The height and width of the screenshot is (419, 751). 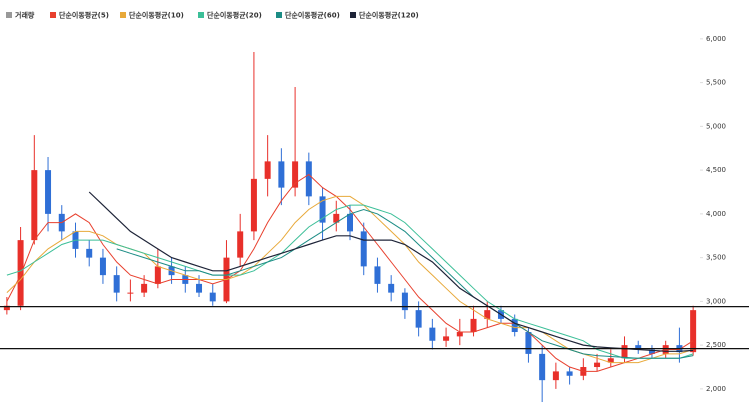 What do you see at coordinates (716, 345) in the screenshot?
I see `y-tick-label: 2,500` at bounding box center [716, 345].